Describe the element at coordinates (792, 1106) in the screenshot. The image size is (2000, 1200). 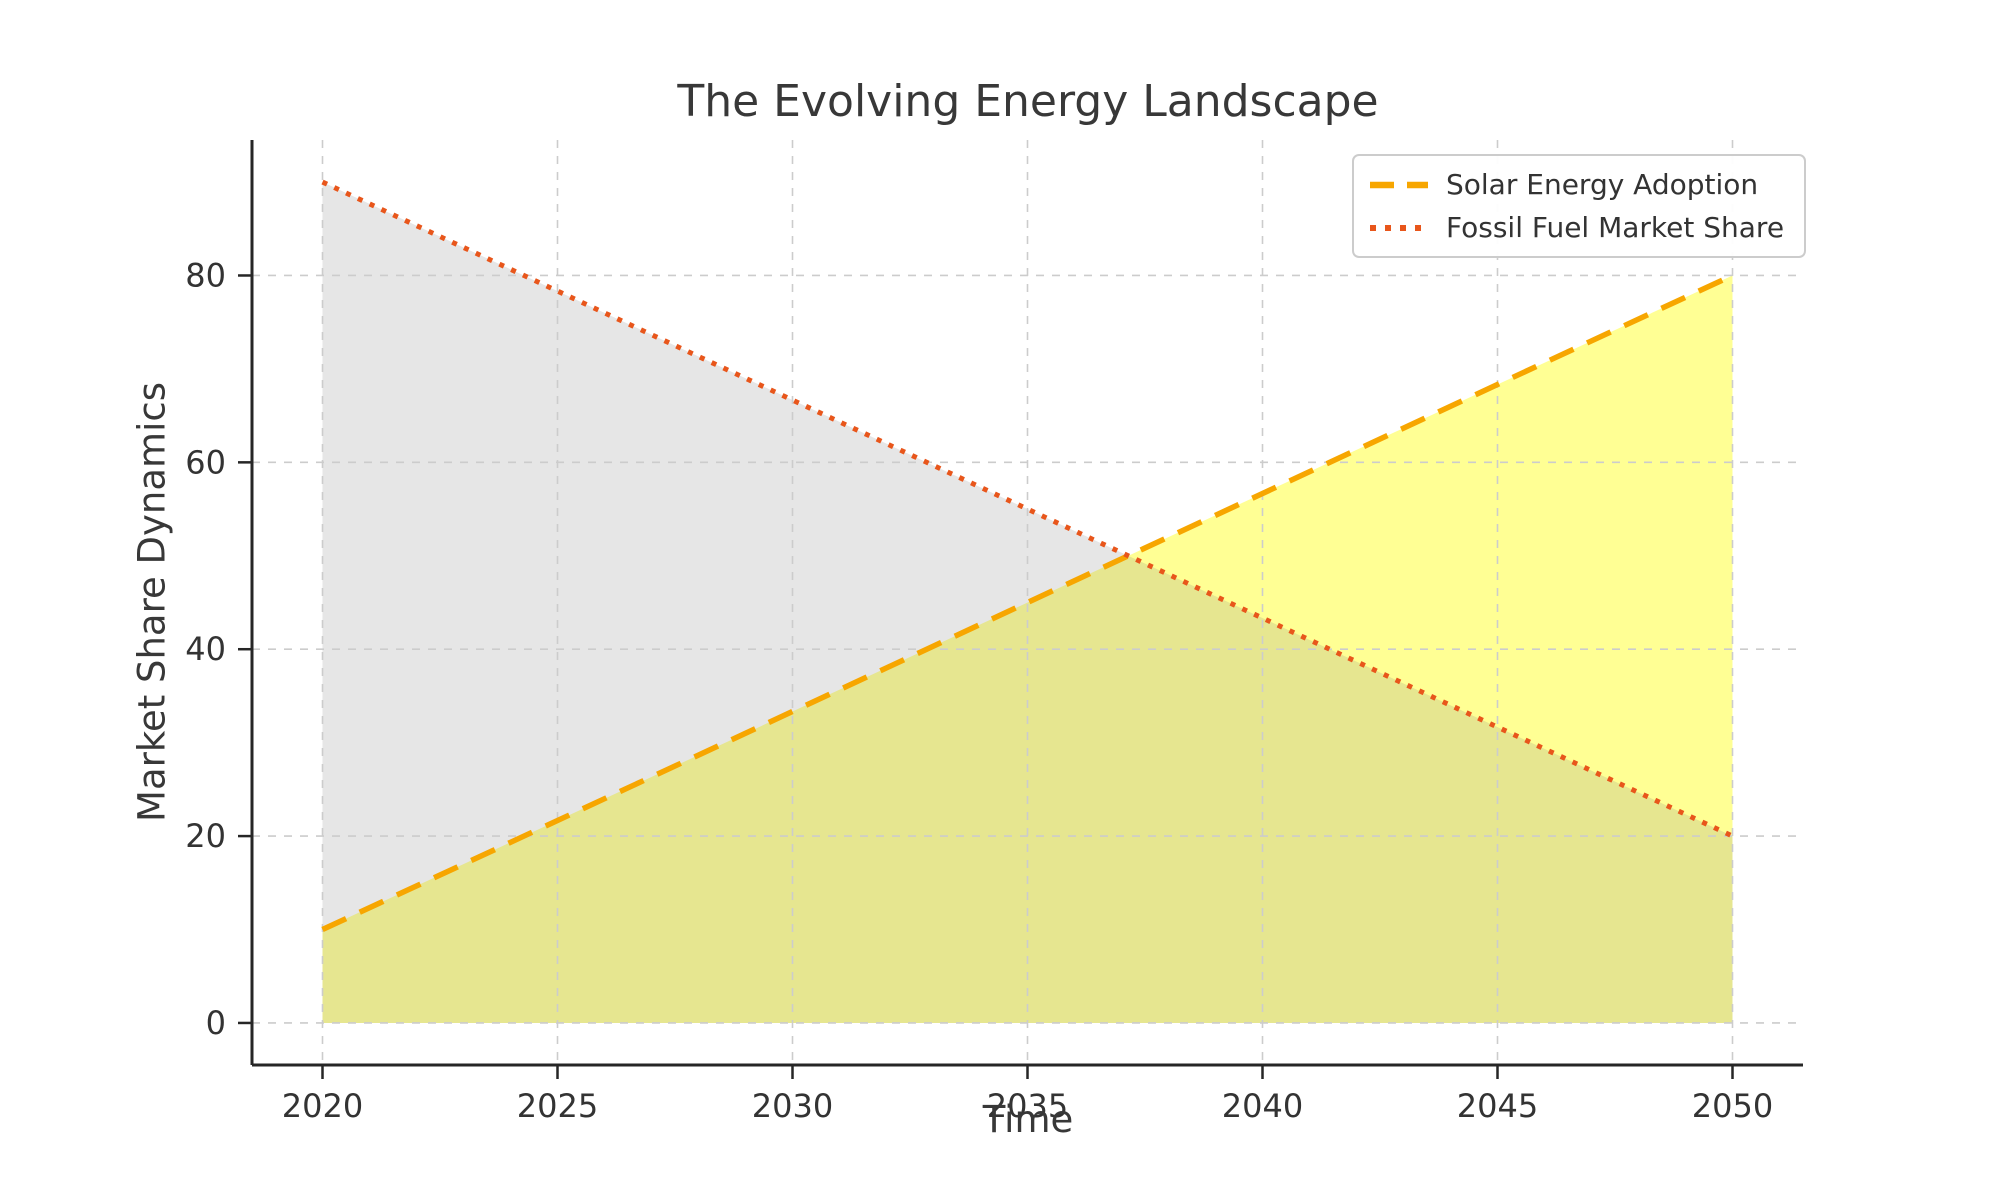
I see `x-tick-label: 2030` at that location.